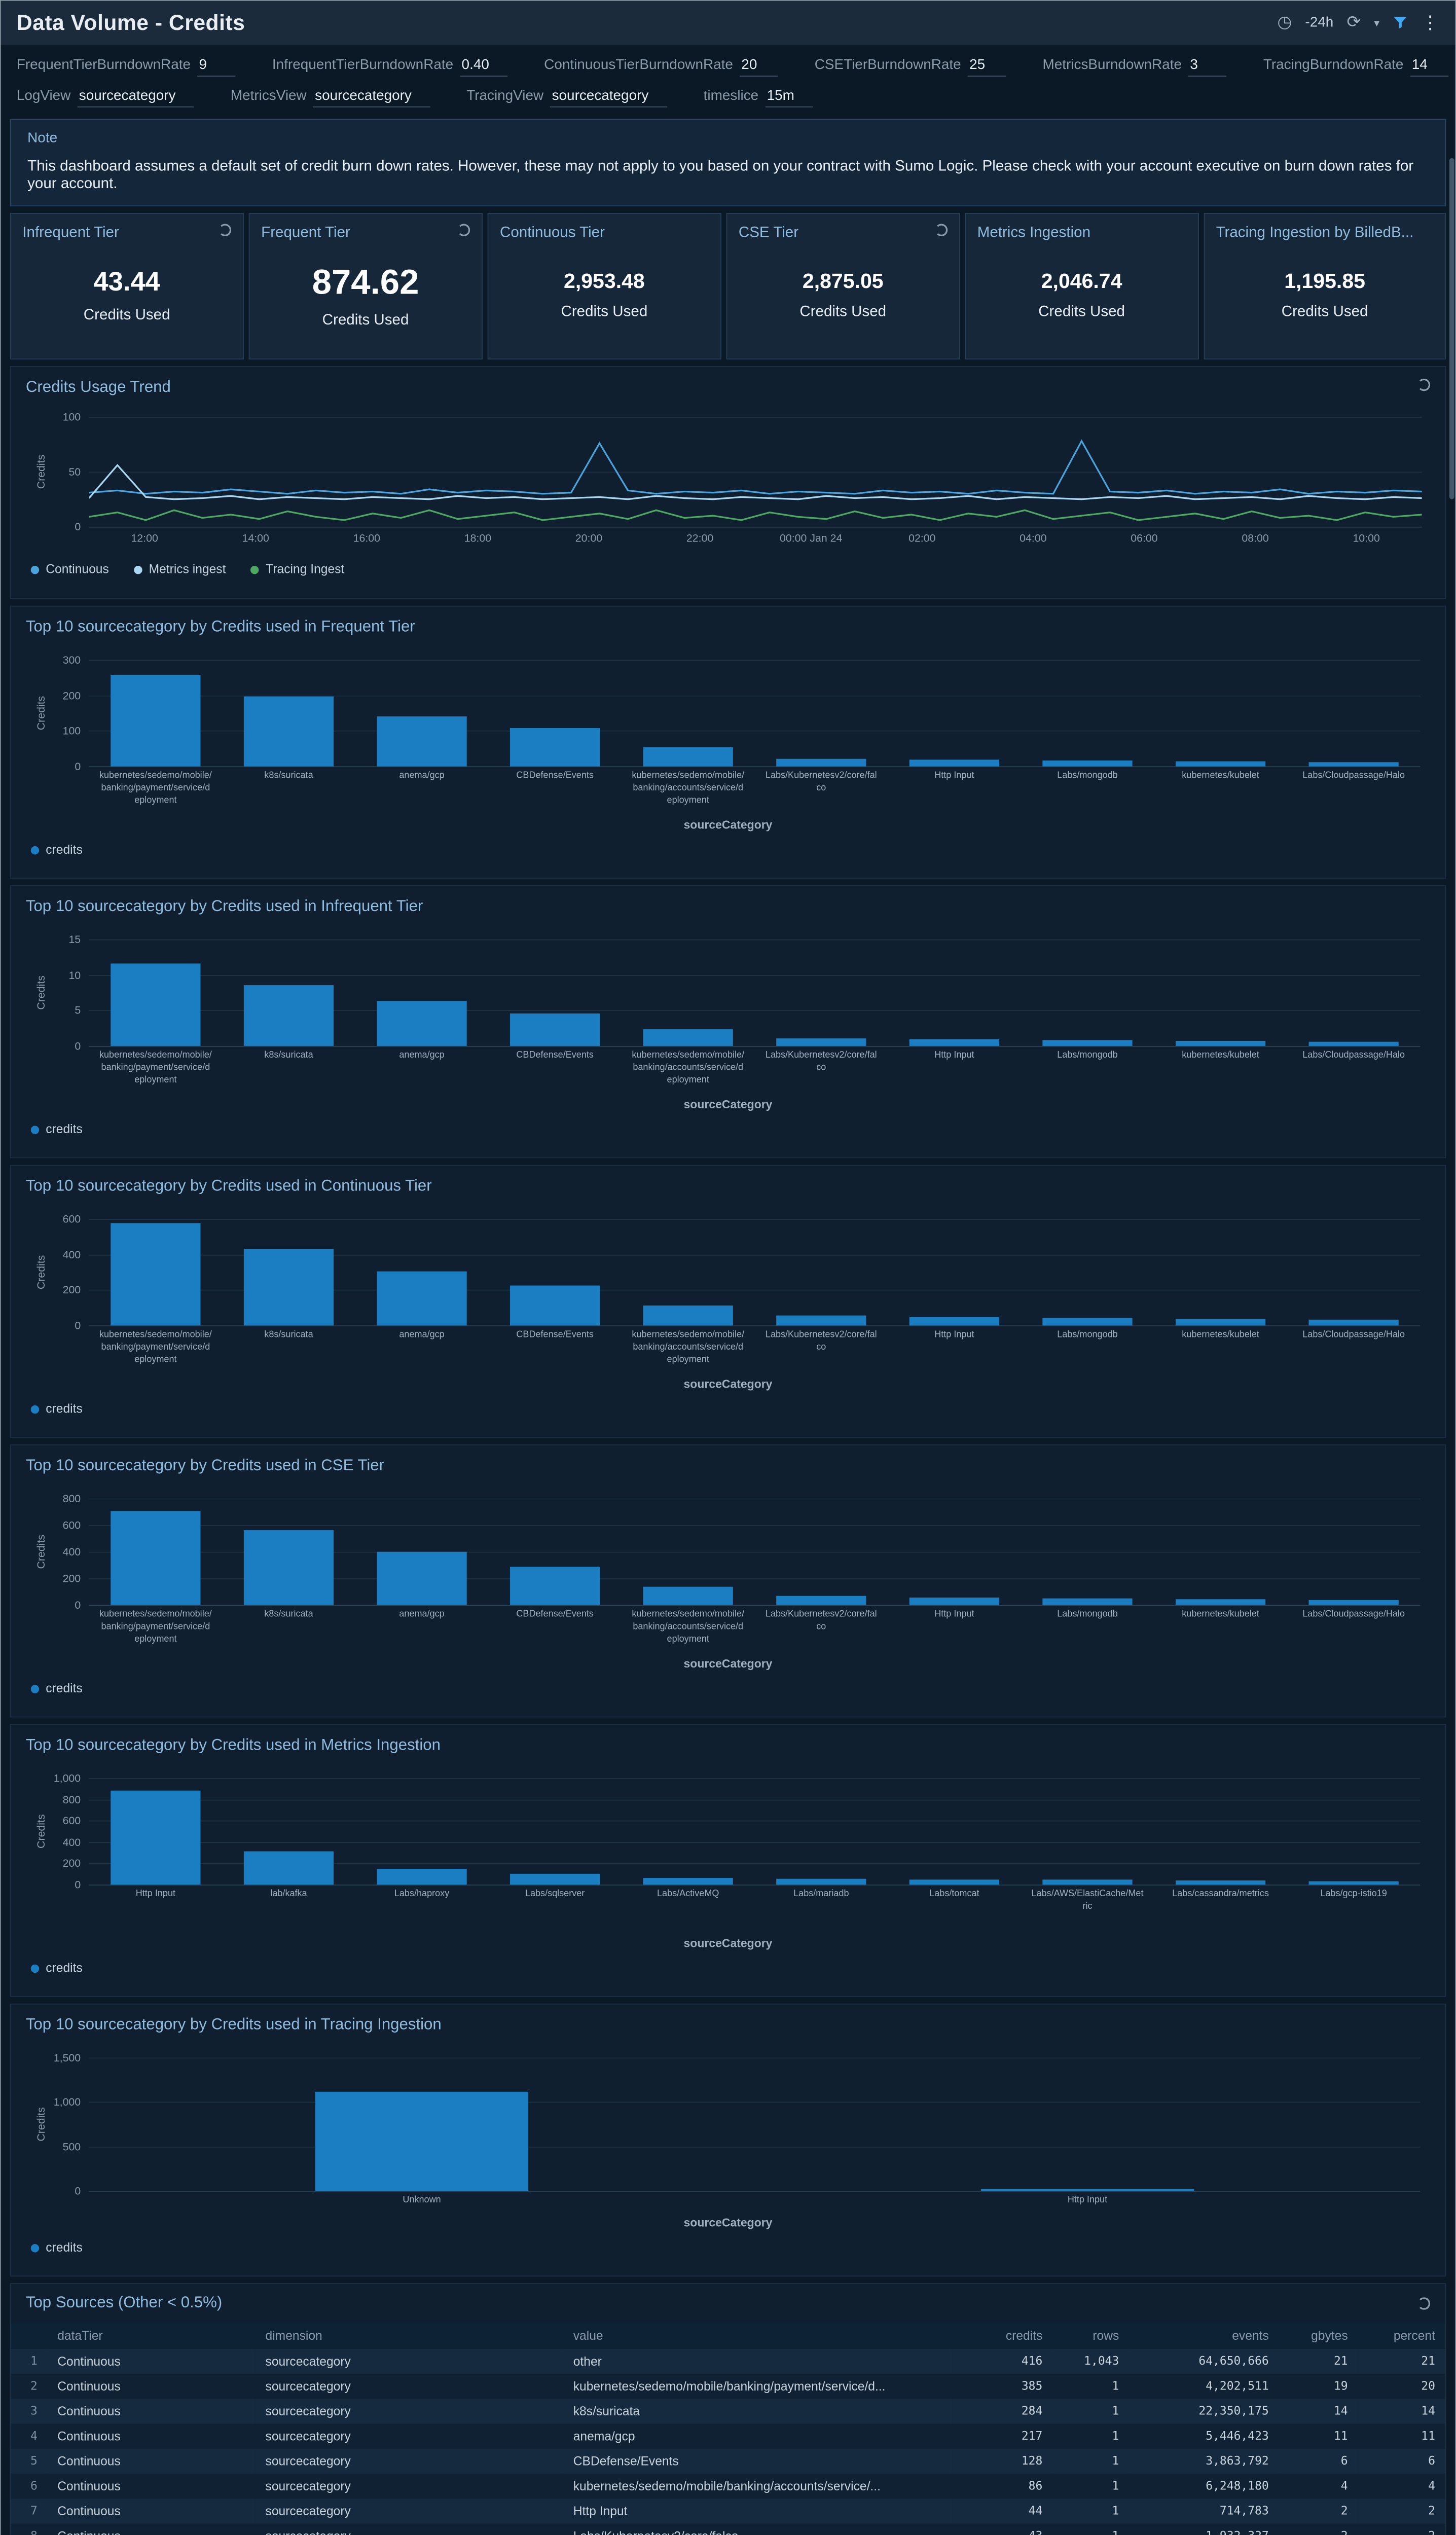 The image size is (1456, 2535). What do you see at coordinates (1284, 22) in the screenshot?
I see `clock-icon: ◷` at bounding box center [1284, 22].